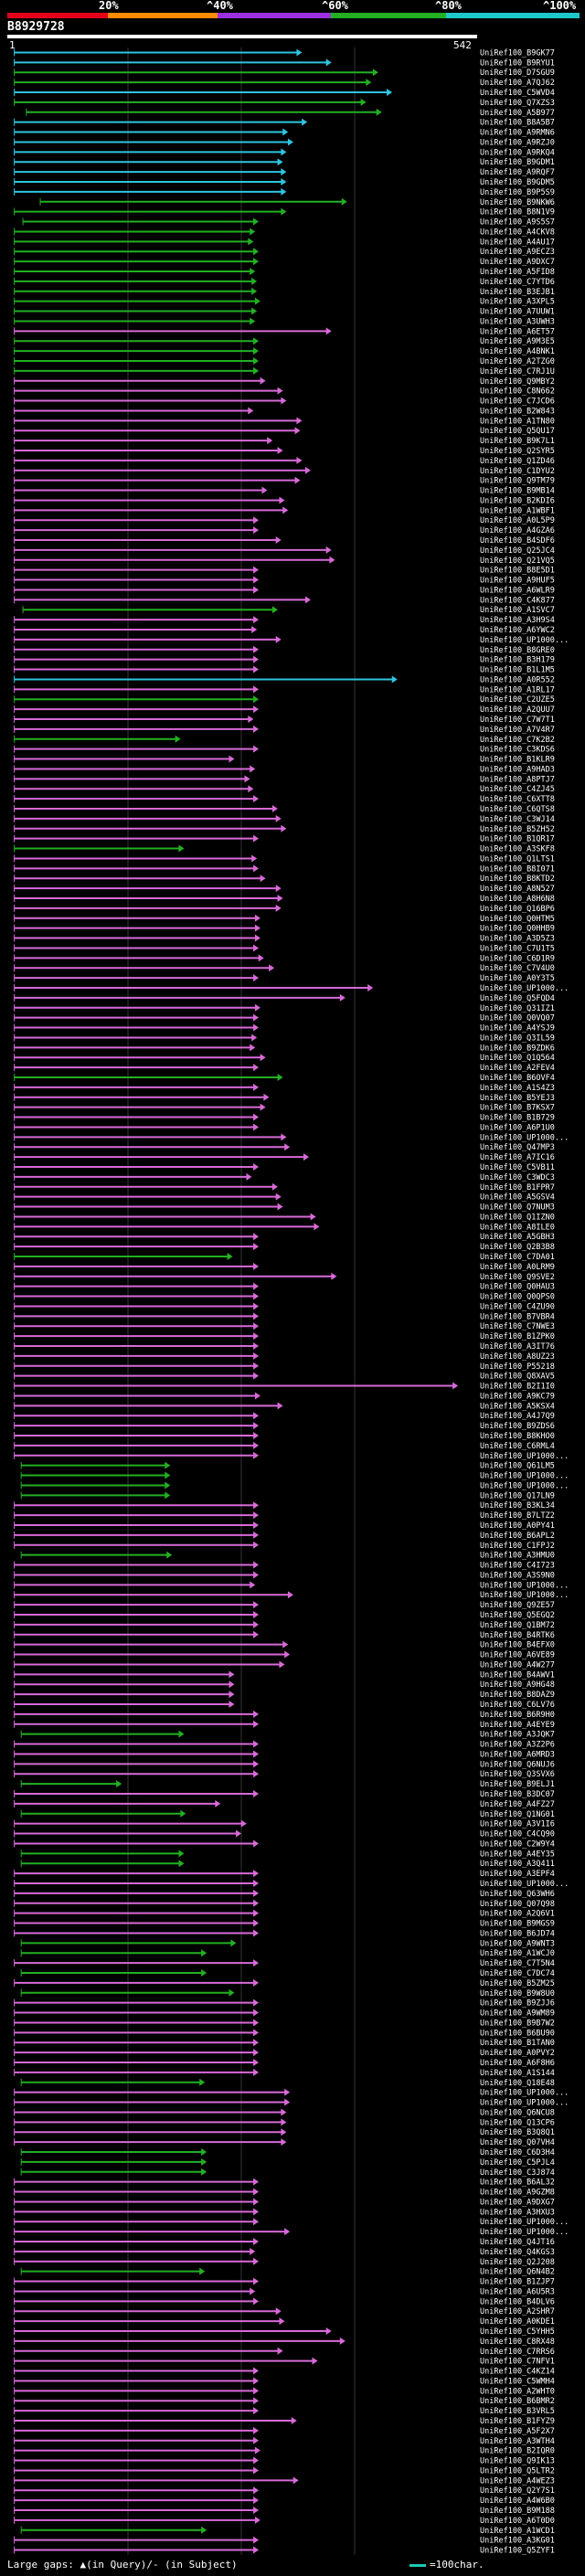 This screenshot has width=585, height=2576. Describe the element at coordinates (517, 2451) in the screenshot. I see `hit-label: UniRef100_B2IQR0` at that location.